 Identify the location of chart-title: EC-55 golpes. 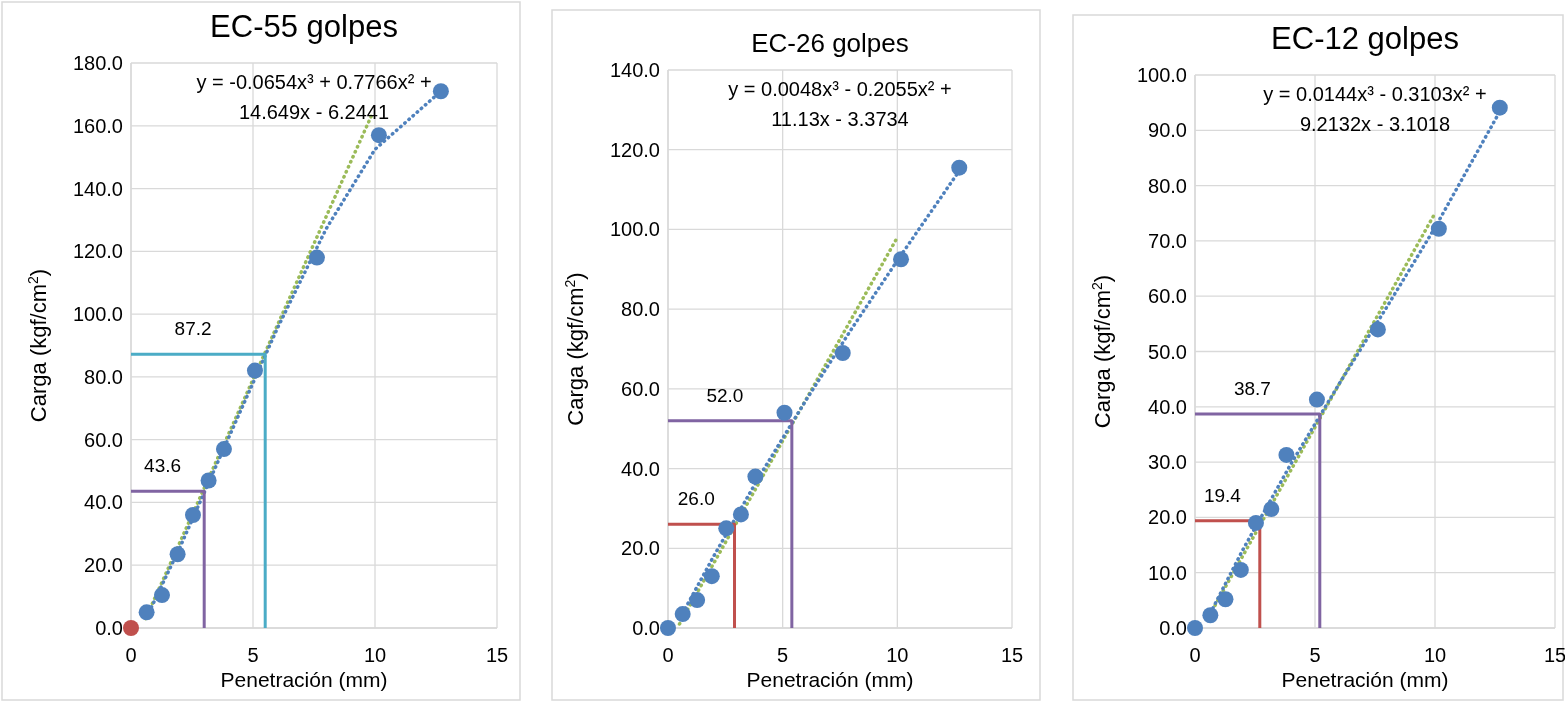
(304, 26).